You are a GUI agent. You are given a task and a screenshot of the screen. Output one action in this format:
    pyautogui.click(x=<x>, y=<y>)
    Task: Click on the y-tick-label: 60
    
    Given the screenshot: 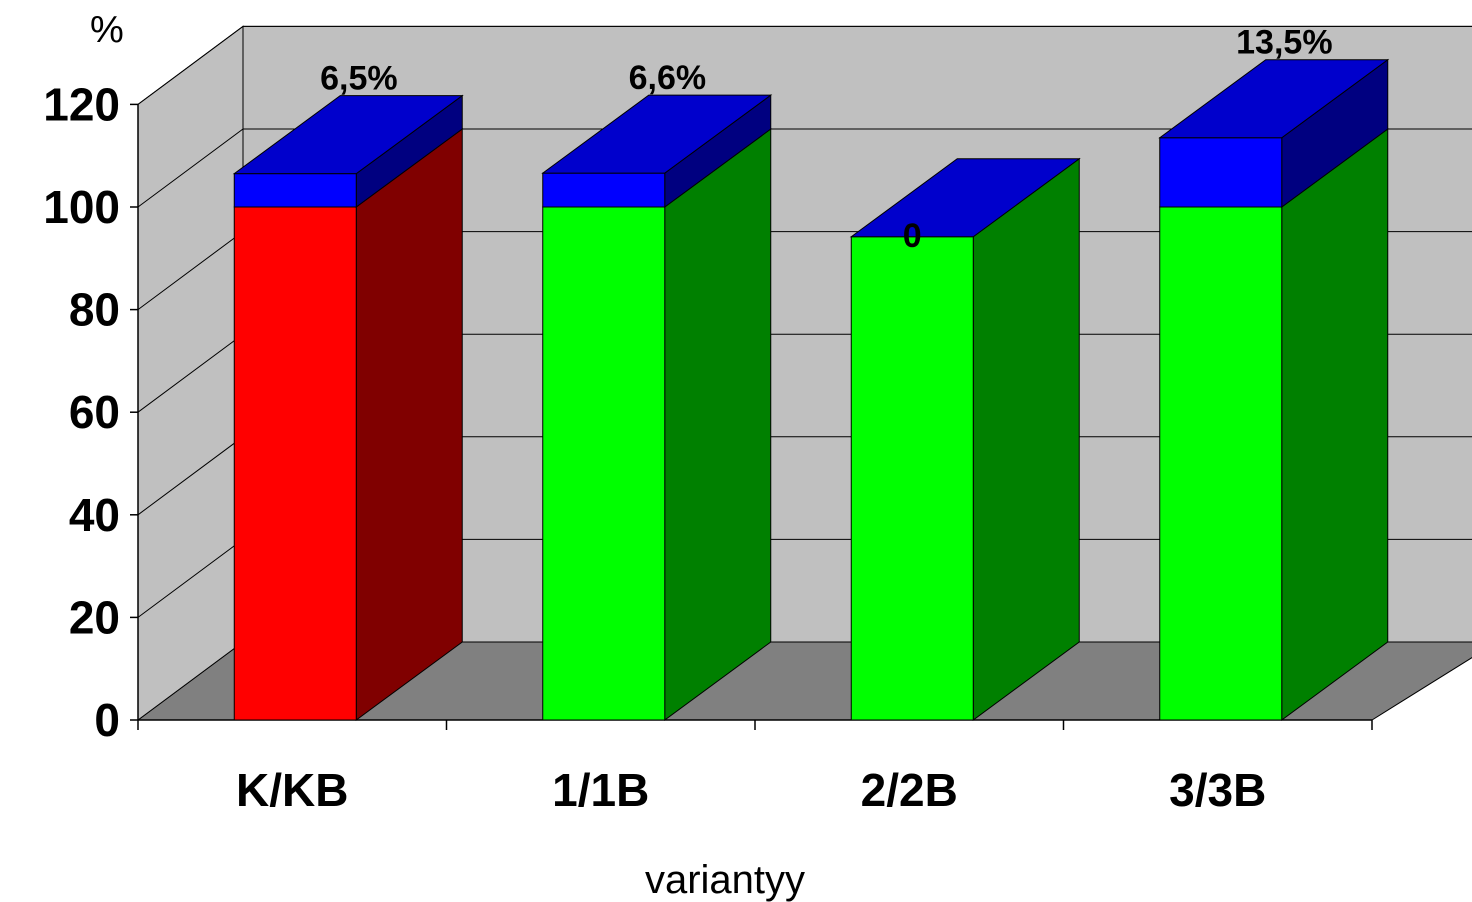 What is the action you would take?
    pyautogui.click(x=94, y=412)
    